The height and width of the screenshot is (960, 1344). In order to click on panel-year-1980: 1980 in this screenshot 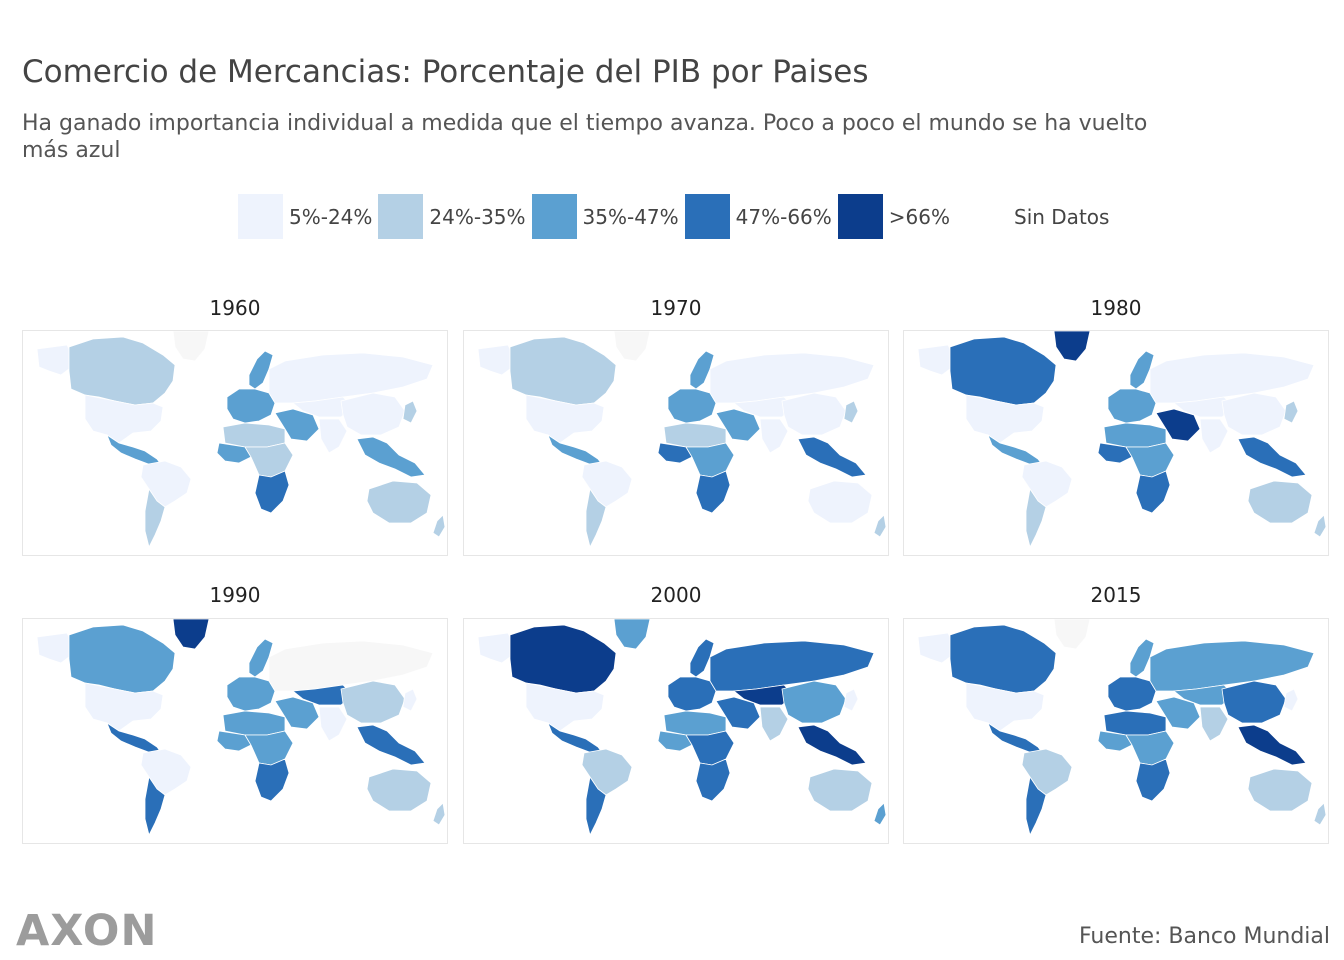, I will do `click(1116, 308)`.